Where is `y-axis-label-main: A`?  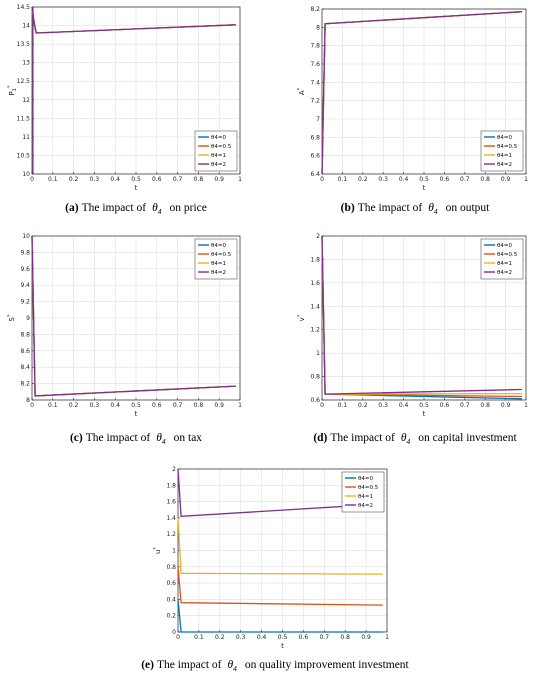 y-axis-label-main: A is located at coordinates (302, 92).